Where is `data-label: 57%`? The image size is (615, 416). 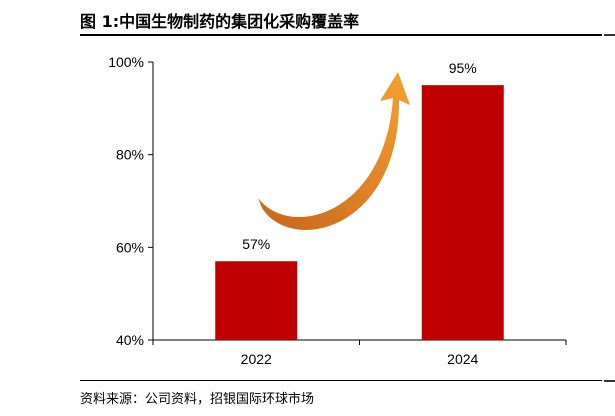 data-label: 57% is located at coordinates (256, 244).